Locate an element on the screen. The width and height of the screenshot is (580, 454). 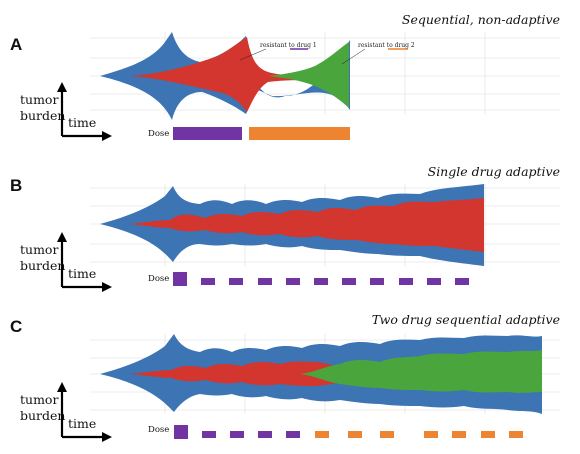
panel-a-title: Sequential, non-adaptive is located at coordinates (481, 19).